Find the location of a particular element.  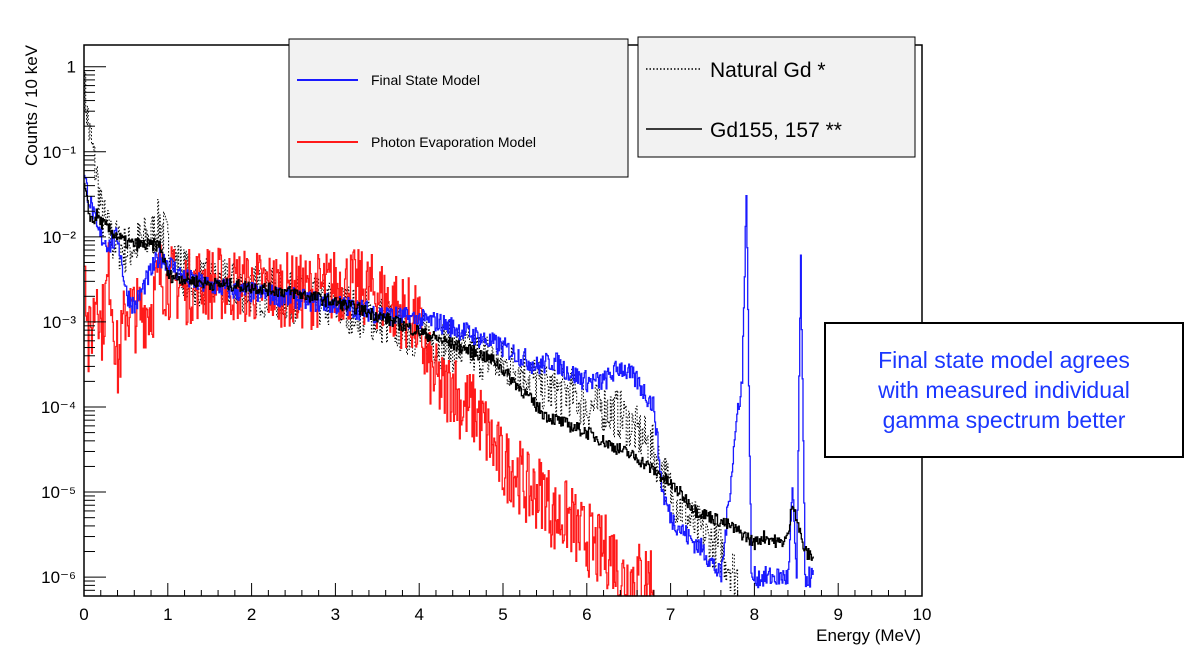

y-axis-title: Counts / 10 keV is located at coordinates (31, 105).